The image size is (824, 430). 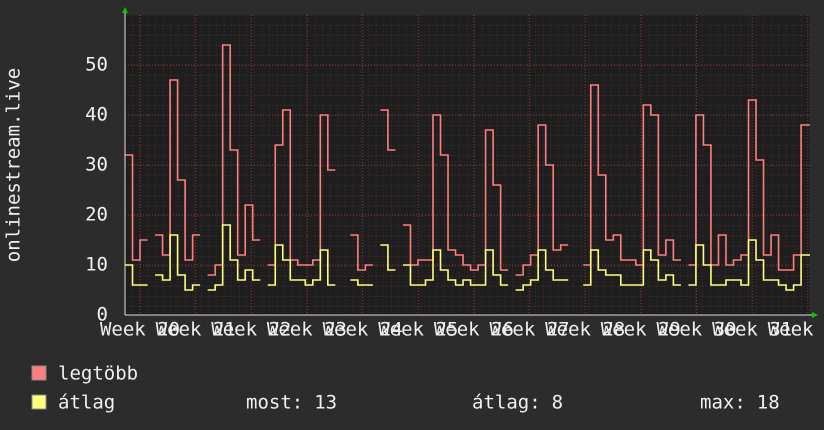 What do you see at coordinates (796, 330) in the screenshot?
I see `x-tick-label: Week 32` at bounding box center [796, 330].